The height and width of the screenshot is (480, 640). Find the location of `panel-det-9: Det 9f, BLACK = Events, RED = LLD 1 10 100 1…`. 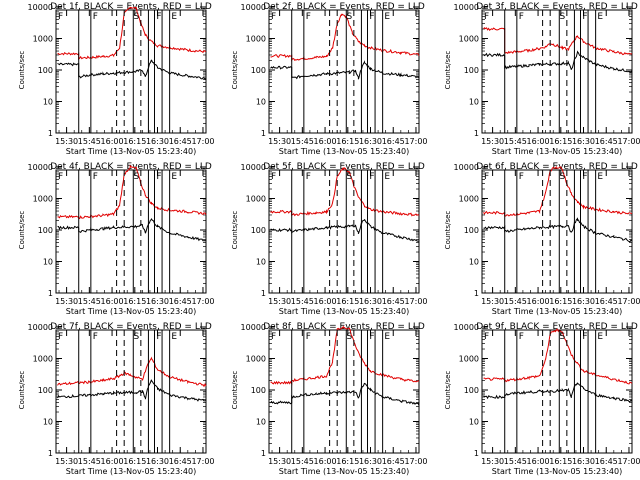

panel-det-9: Det 9f, BLACK = Events, RED = LLD 1 10 100 1… is located at coordinates (542, 399).